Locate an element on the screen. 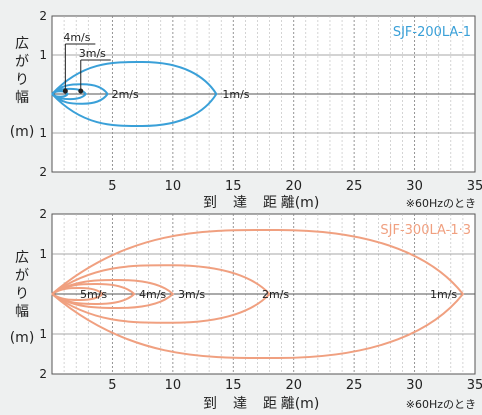  chart-title: SJF-300LA-1·3 is located at coordinates (425, 230).